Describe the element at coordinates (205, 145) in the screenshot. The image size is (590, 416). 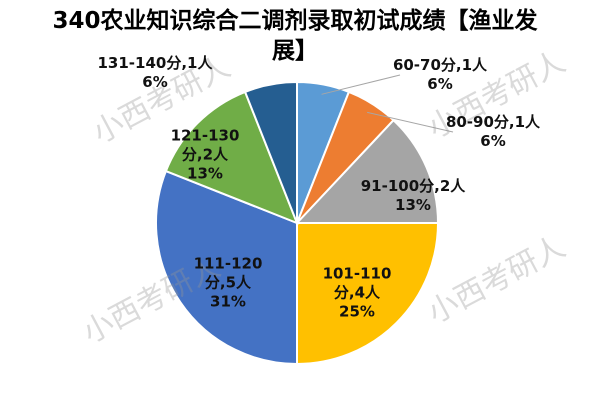
I see `label-category: 121-130分,2人` at that location.